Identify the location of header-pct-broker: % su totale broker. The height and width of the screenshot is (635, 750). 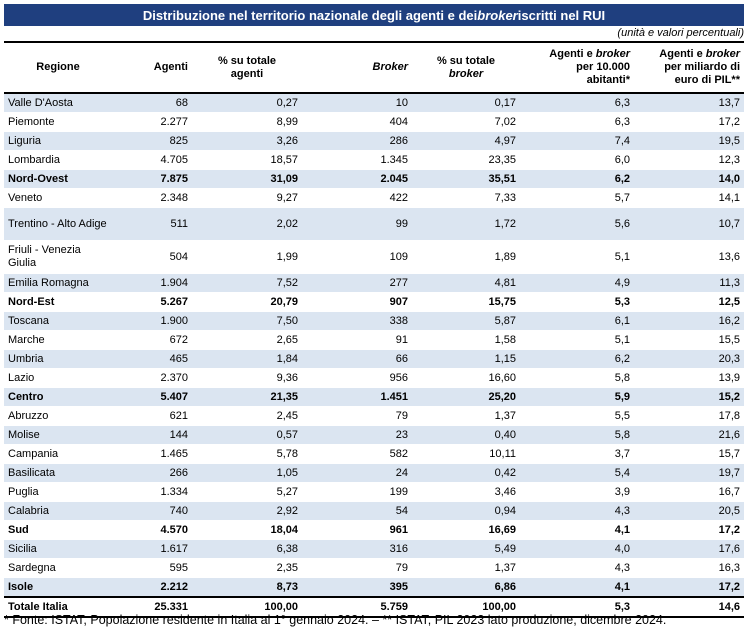
(466, 67).